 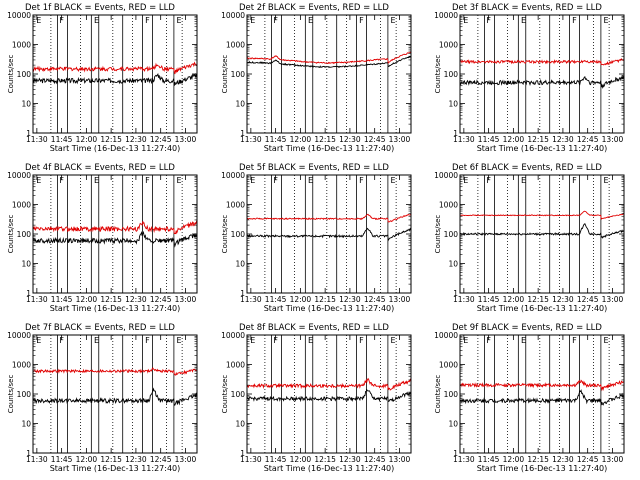 What do you see at coordinates (314, 8) in the screenshot?
I see `panel-title: Det 2f BLACK = Events, RED = LLD` at bounding box center [314, 8].